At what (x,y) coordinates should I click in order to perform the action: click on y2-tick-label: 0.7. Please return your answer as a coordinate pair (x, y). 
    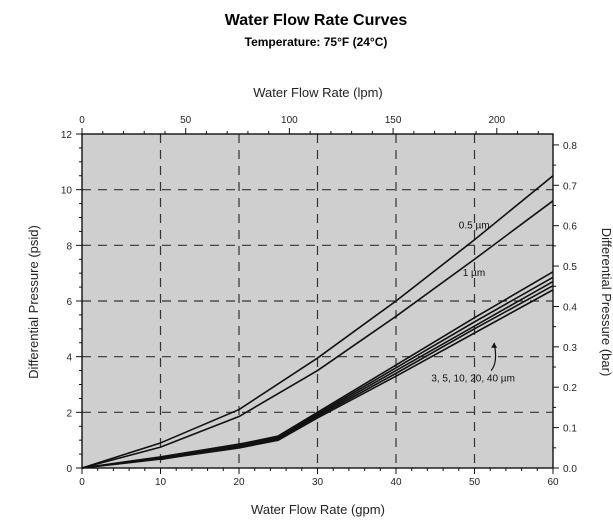
    Looking at the image, I should click on (570, 186).